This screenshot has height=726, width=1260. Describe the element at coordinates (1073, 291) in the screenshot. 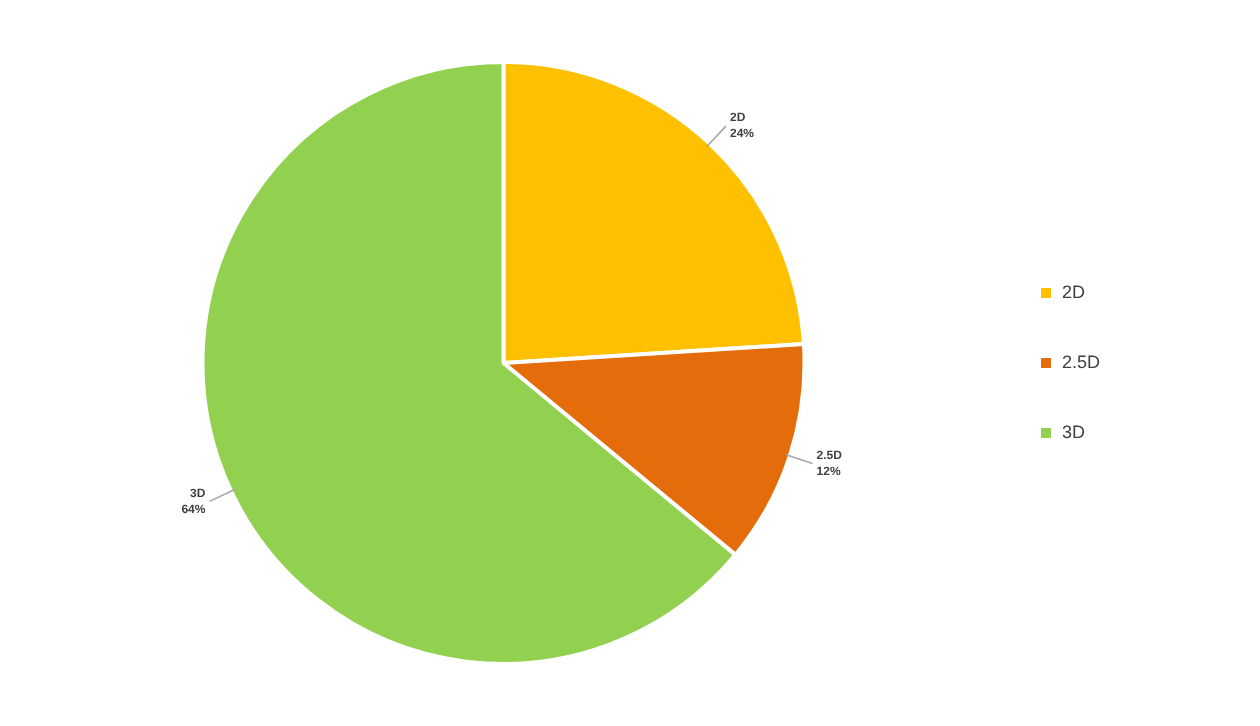

I see `legend-label: 2D` at that location.